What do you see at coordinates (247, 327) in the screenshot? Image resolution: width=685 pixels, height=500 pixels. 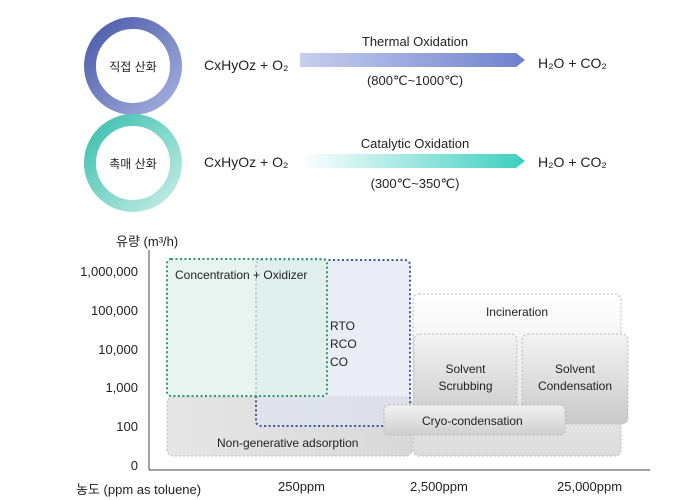 I see `region-concentration-oxidizer` at bounding box center [247, 327].